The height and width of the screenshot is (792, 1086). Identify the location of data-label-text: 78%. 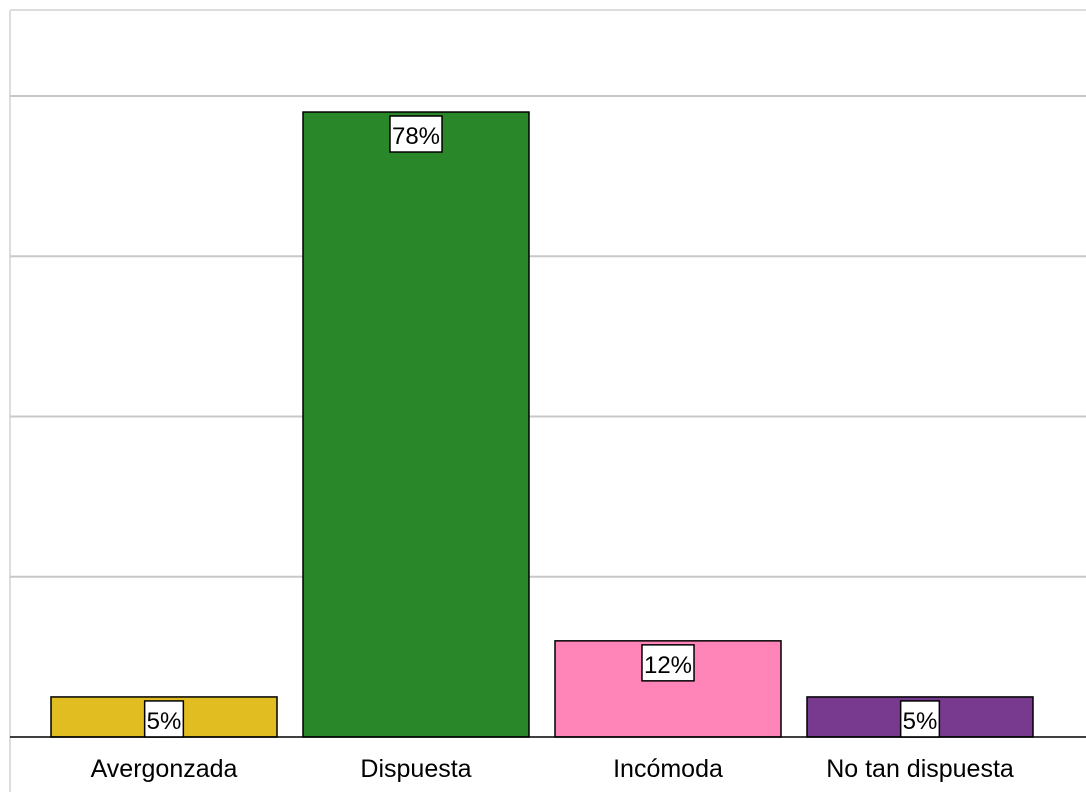
(416, 136).